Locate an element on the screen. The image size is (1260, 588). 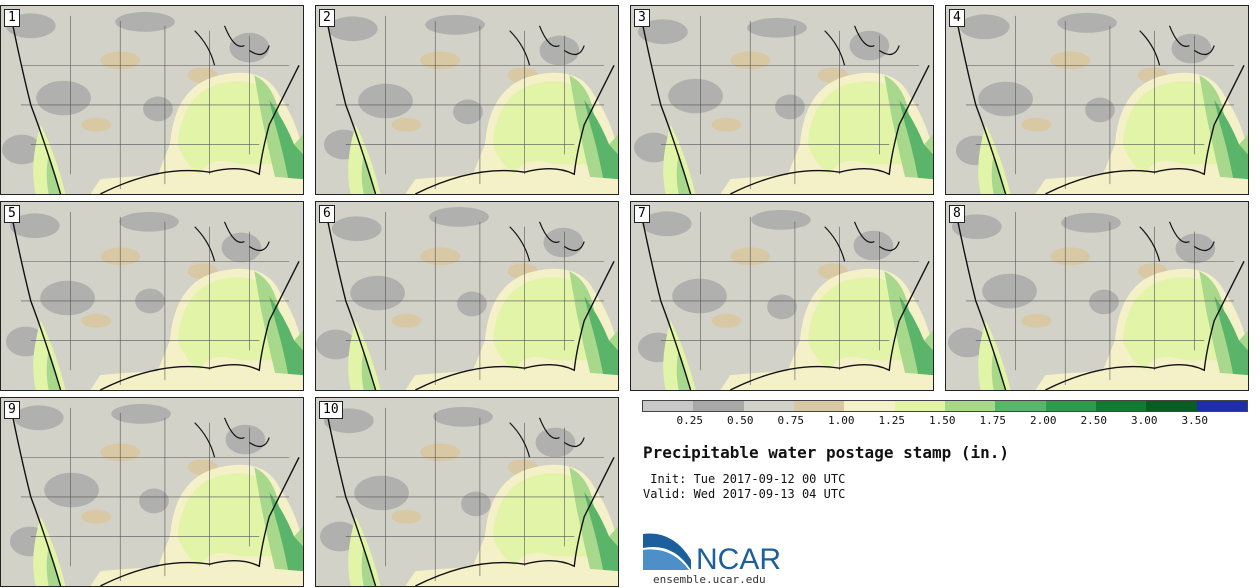
legend-tick: 3.50 is located at coordinates (1195, 420).